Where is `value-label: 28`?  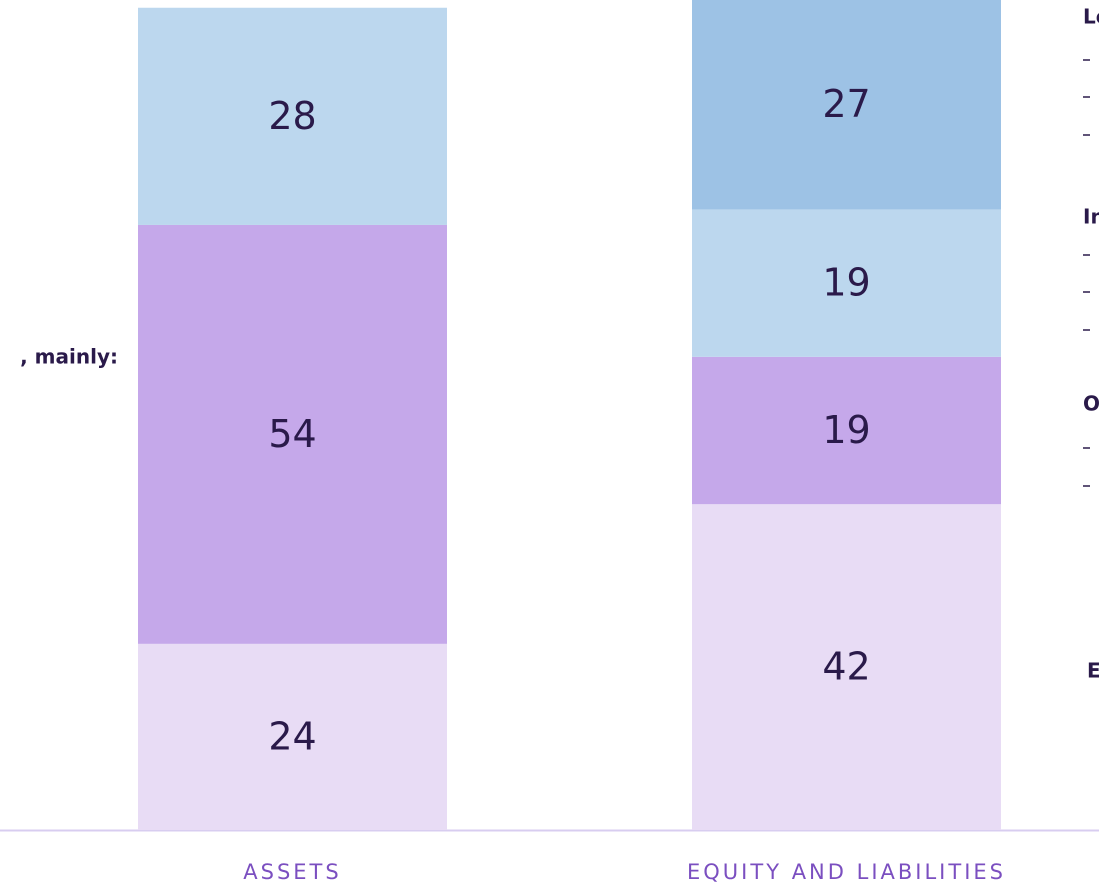 value-label: 28 is located at coordinates (292, 116).